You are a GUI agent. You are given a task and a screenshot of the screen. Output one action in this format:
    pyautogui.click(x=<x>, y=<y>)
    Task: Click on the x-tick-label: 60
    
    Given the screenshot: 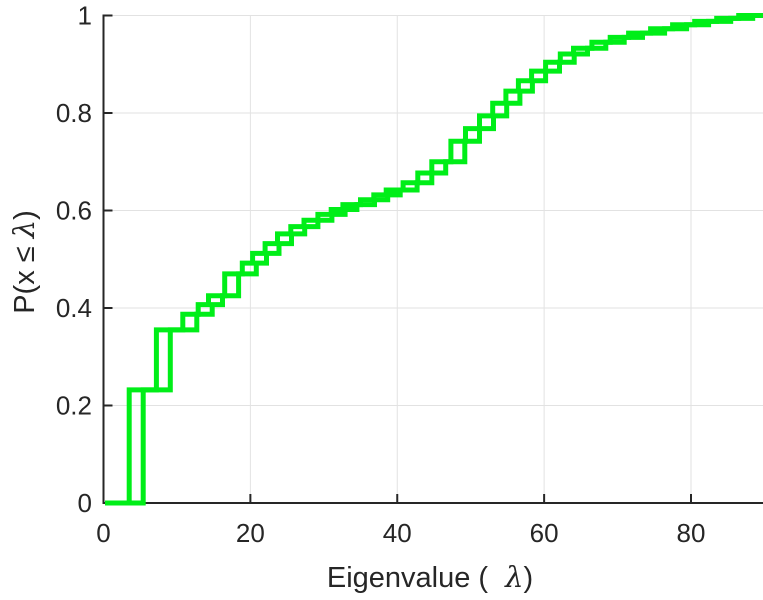 What is the action you would take?
    pyautogui.click(x=544, y=533)
    